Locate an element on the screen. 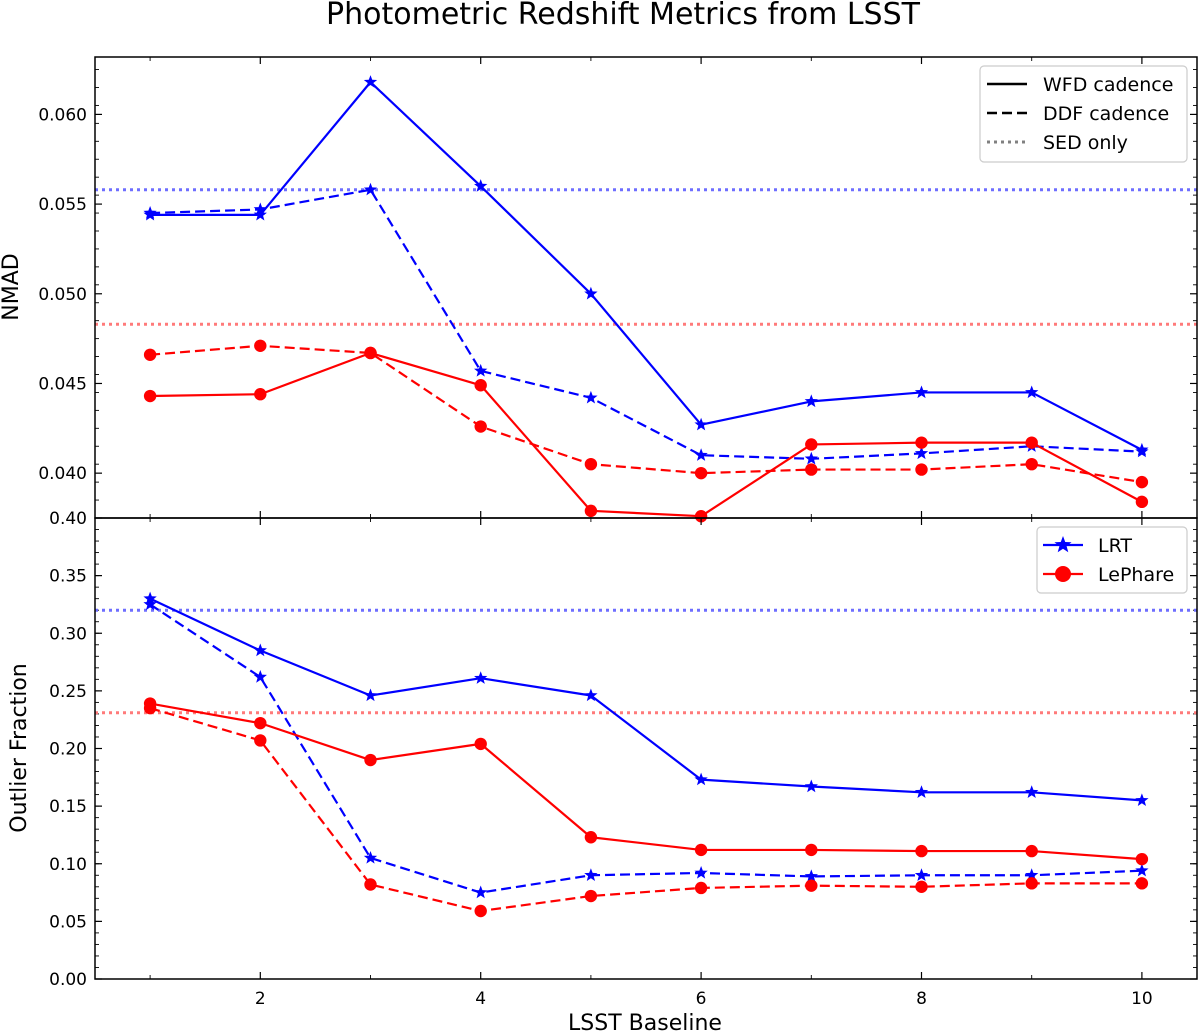  chart-title: Photometric Redshift Metrics from LSST is located at coordinates (623, 16).